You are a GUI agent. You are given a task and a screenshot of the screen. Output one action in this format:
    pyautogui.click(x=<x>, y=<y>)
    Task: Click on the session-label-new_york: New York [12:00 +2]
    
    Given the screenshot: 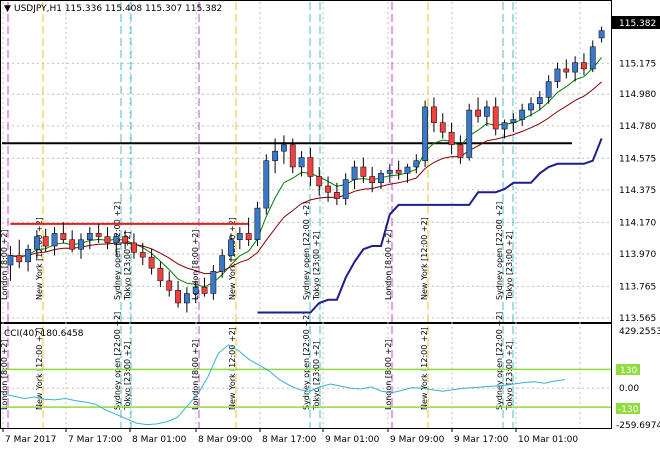 What is the action you would take?
    pyautogui.click(x=39, y=368)
    